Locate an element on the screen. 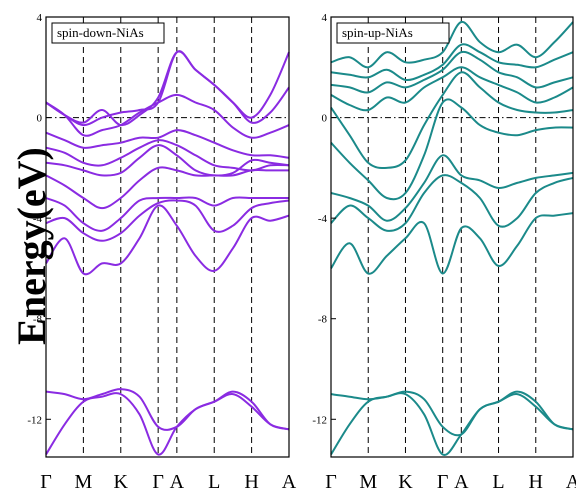  y-axis-label: Energy(eV) is located at coordinates (31, 246).